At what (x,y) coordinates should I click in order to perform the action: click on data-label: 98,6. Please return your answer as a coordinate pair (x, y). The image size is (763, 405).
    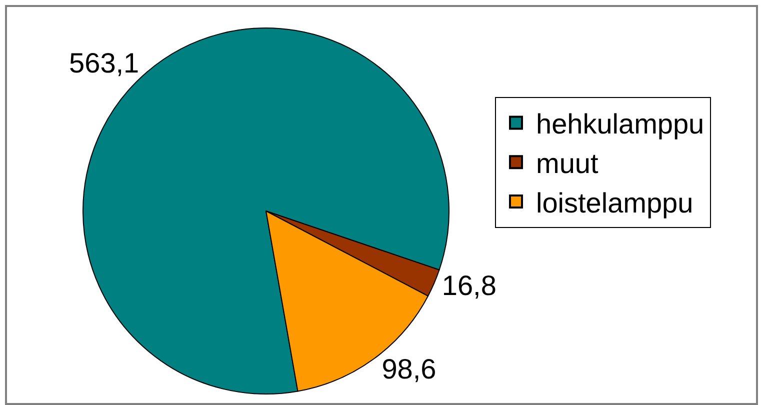
    Looking at the image, I should click on (409, 368).